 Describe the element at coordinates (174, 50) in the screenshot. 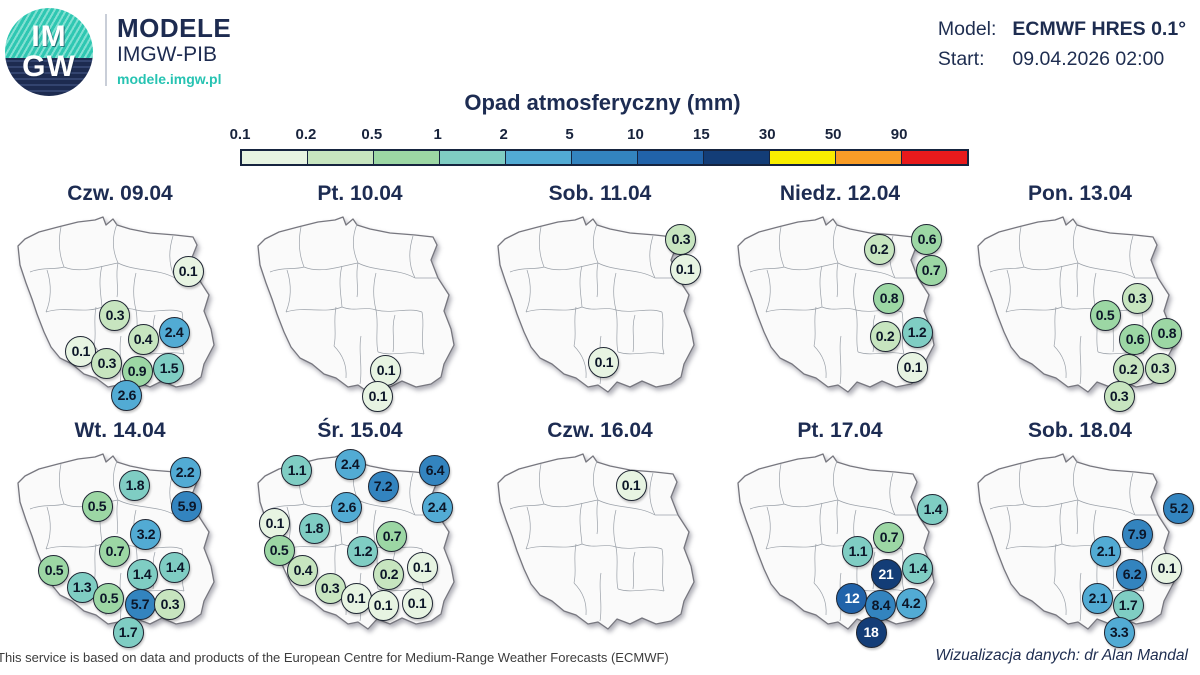

I see `brand-block: MODELE IMGW-PIB modele.imgw.pl` at that location.